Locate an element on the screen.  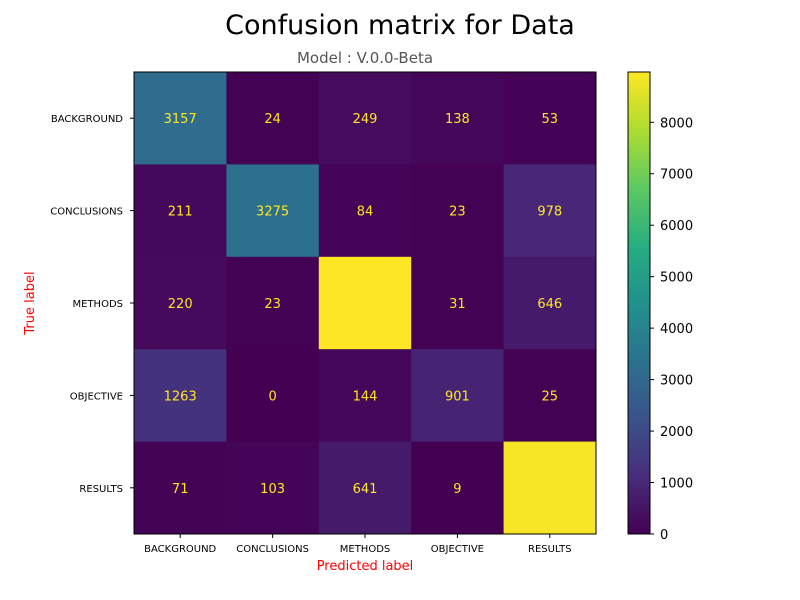
cell-value-label: 53 is located at coordinates (550, 119).